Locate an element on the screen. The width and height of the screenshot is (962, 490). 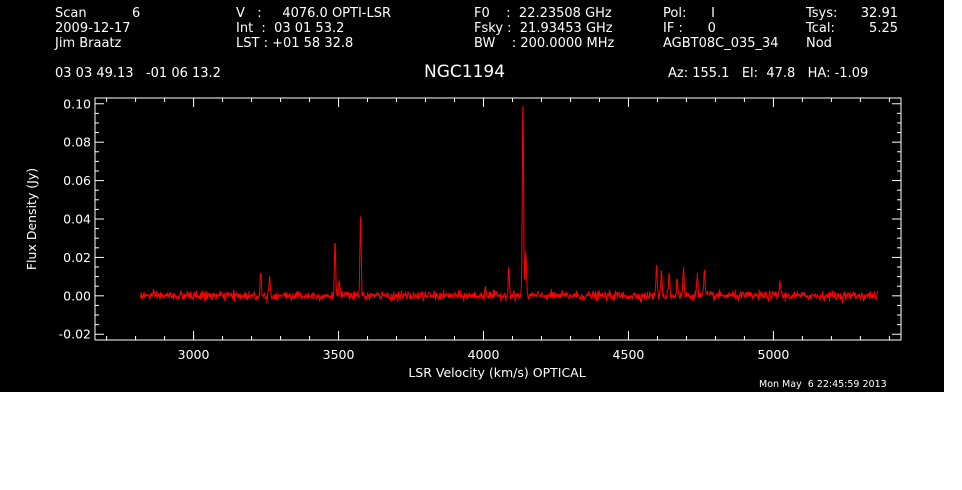
header-velocity: V : 4076.0 OPTI-LSR is located at coordinates (314, 13).